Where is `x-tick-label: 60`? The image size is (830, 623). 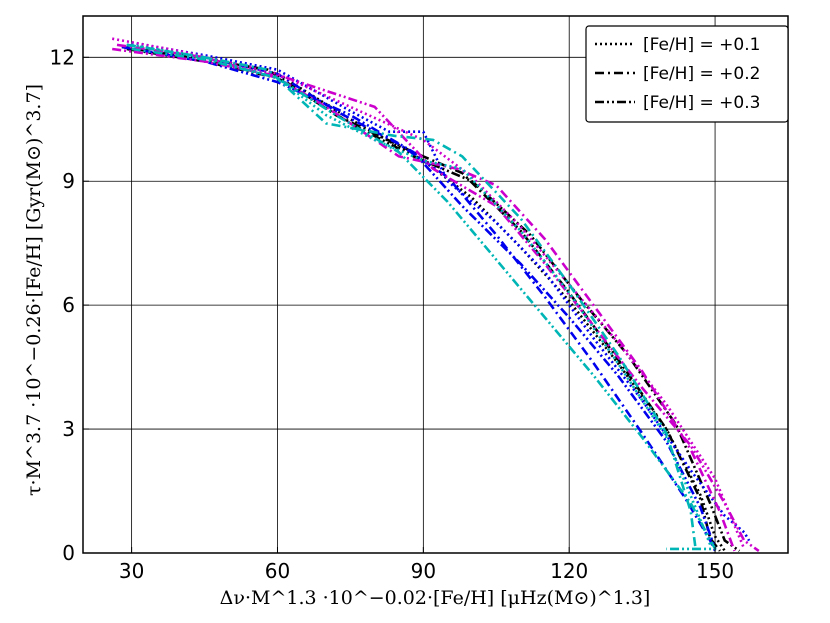
x-tick-label: 60 is located at coordinates (277, 571).